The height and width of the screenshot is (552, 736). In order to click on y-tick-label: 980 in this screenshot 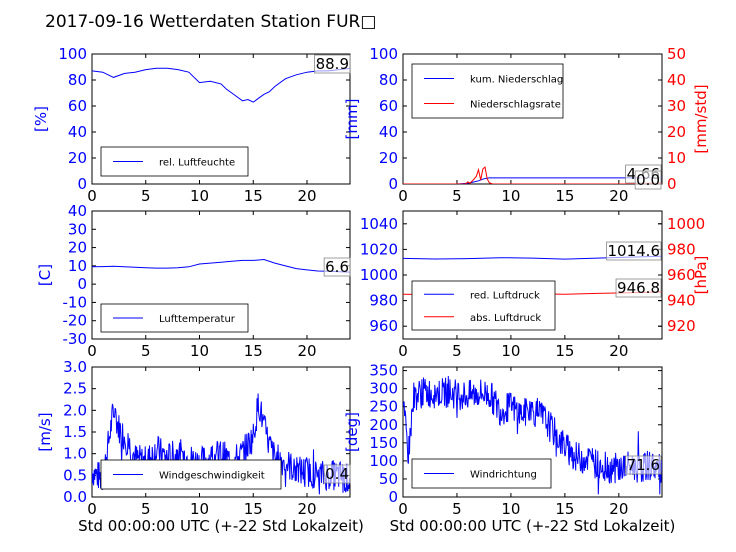, I will do `click(383, 301)`.